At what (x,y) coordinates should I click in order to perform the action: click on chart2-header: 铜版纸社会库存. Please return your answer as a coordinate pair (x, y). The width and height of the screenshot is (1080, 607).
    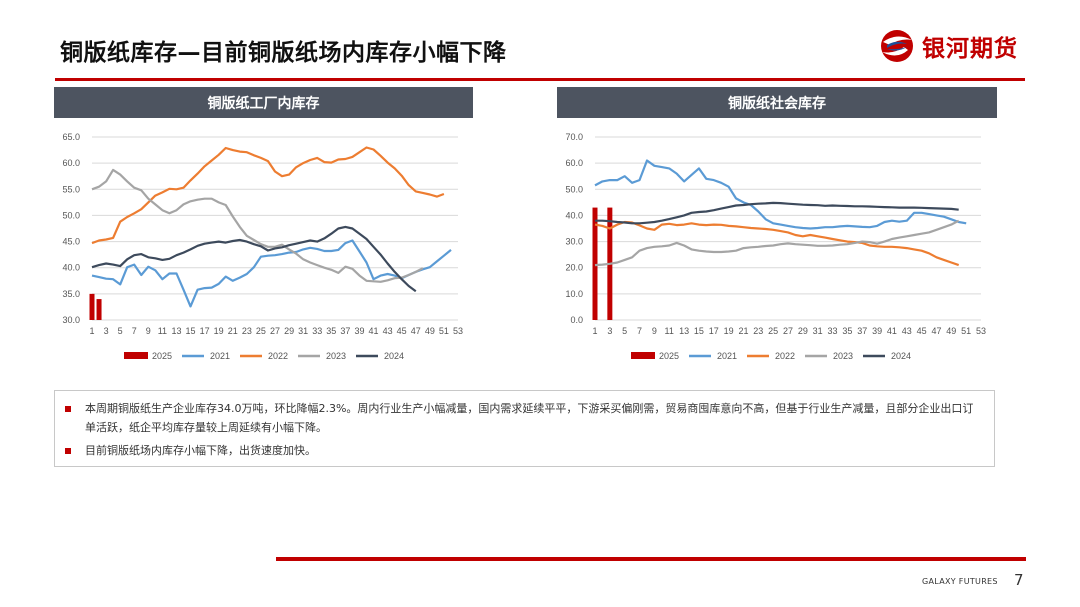
    Looking at the image, I should click on (777, 102).